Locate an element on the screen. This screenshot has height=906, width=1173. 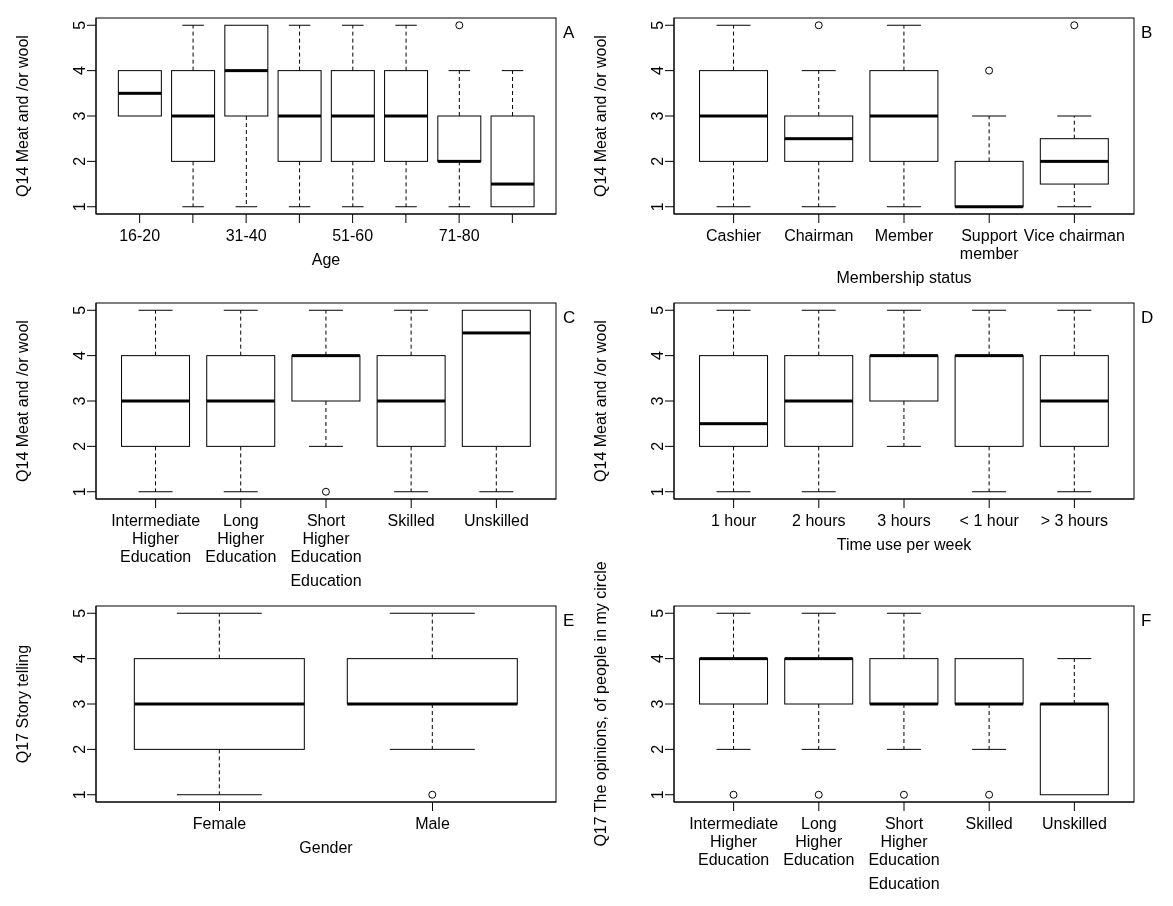
x-tick-label: Vice chairman is located at coordinates (1074, 235).